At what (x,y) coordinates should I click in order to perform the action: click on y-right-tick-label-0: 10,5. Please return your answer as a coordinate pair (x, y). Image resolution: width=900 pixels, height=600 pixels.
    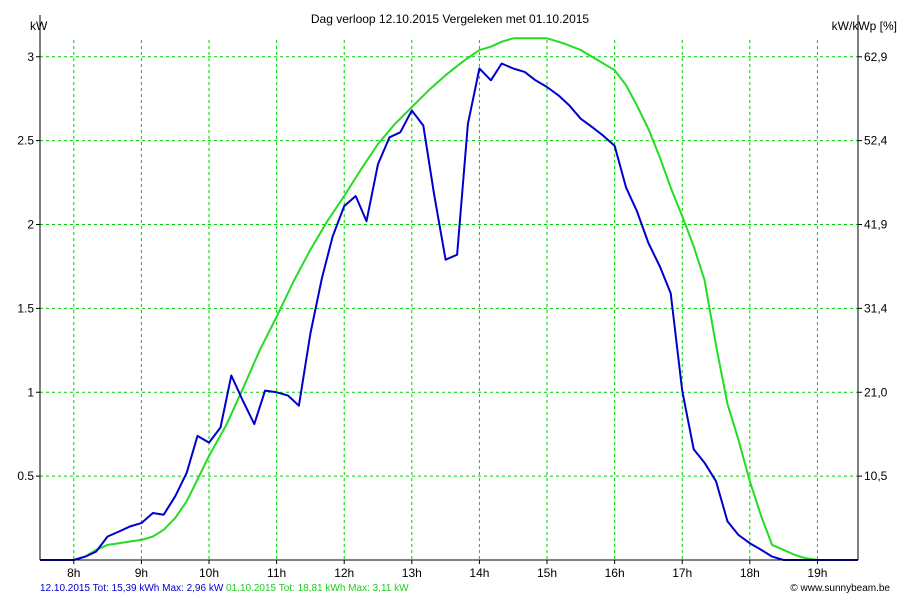
    Looking at the image, I should click on (876, 476).